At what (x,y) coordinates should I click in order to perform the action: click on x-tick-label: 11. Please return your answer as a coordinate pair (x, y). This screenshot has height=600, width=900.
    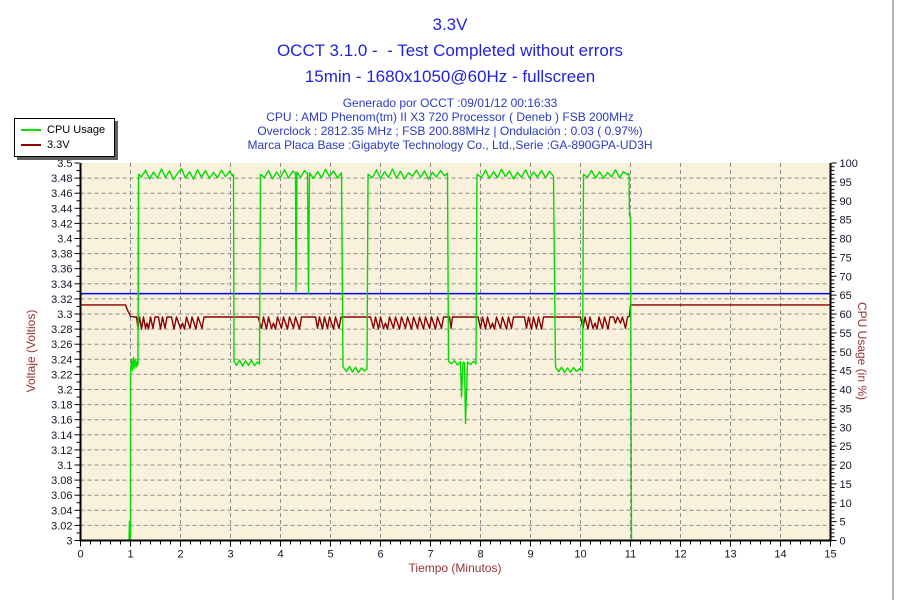
    Looking at the image, I should click on (630, 555).